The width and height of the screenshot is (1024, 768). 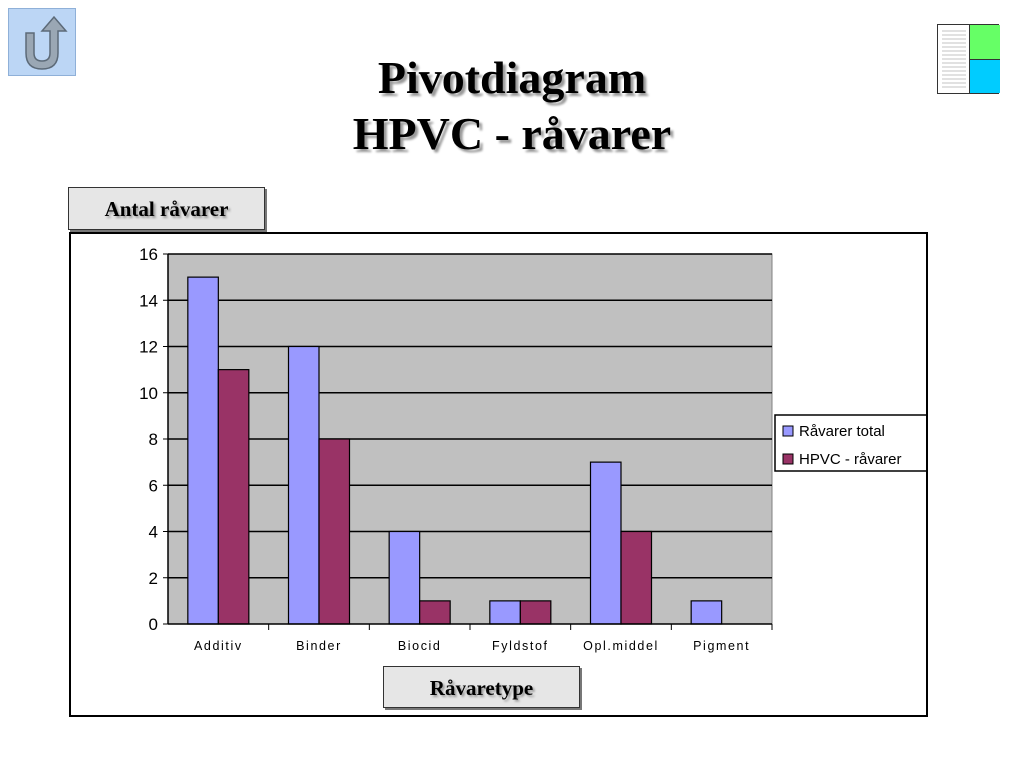 What do you see at coordinates (218, 646) in the screenshot?
I see `x-tick-label: Additiv` at bounding box center [218, 646].